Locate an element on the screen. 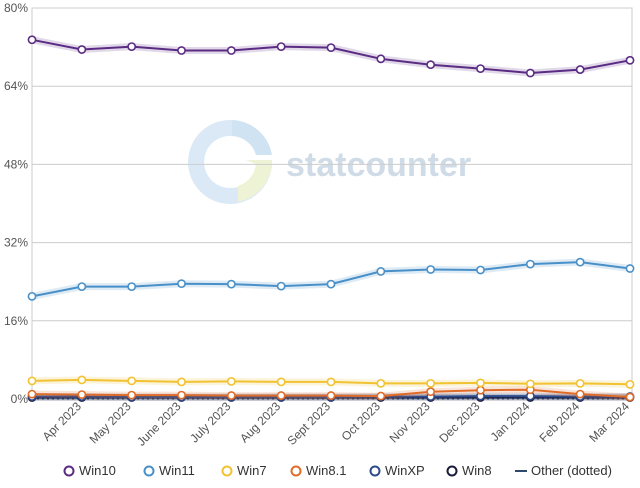 Image resolution: width=640 pixels, height=488 pixels. legend-label: Win8.1 is located at coordinates (326, 470).